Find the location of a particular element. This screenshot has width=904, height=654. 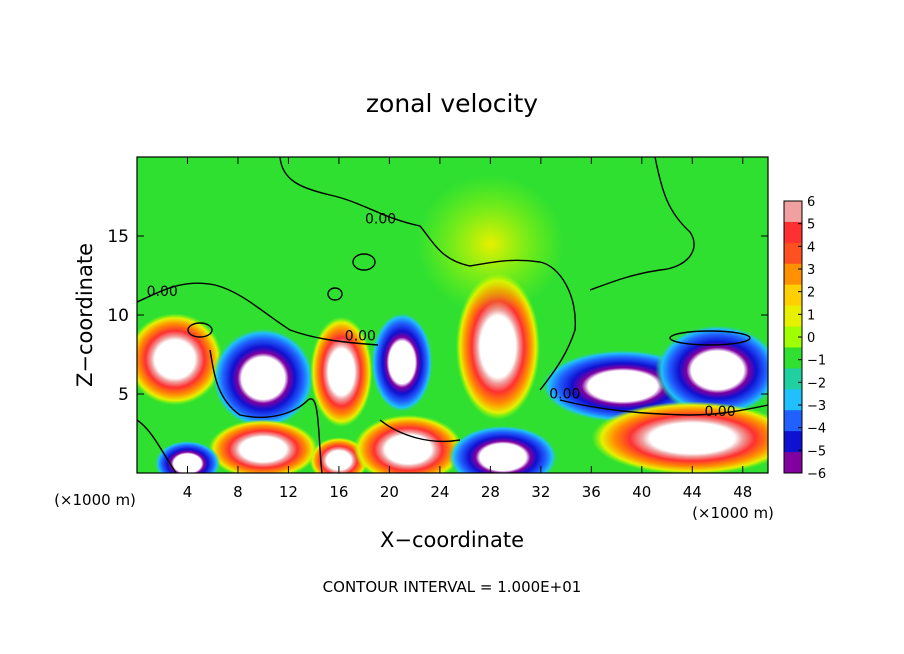

zero-contour-upper is located at coordinates (427, 274).